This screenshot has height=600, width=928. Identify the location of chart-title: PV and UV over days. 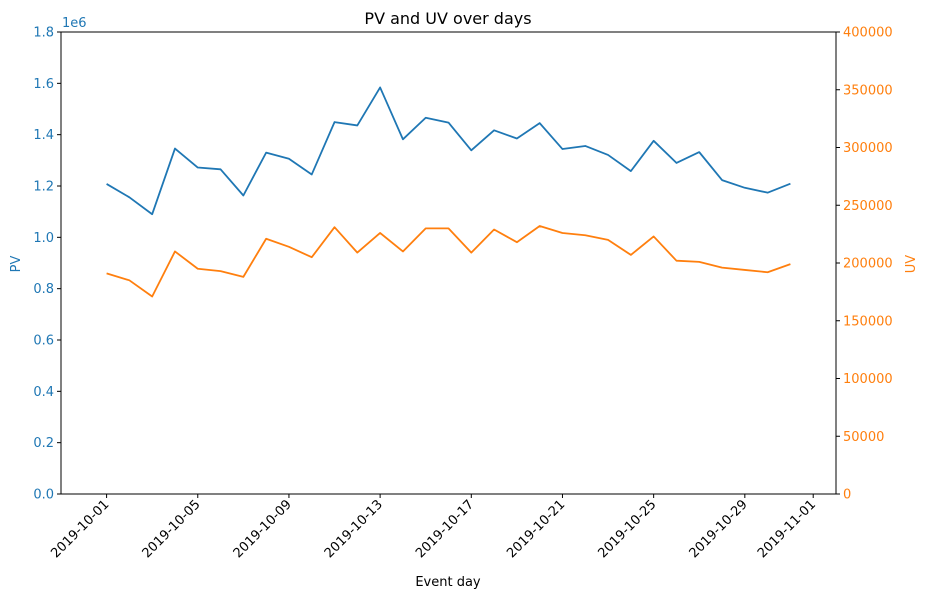
(447, 18).